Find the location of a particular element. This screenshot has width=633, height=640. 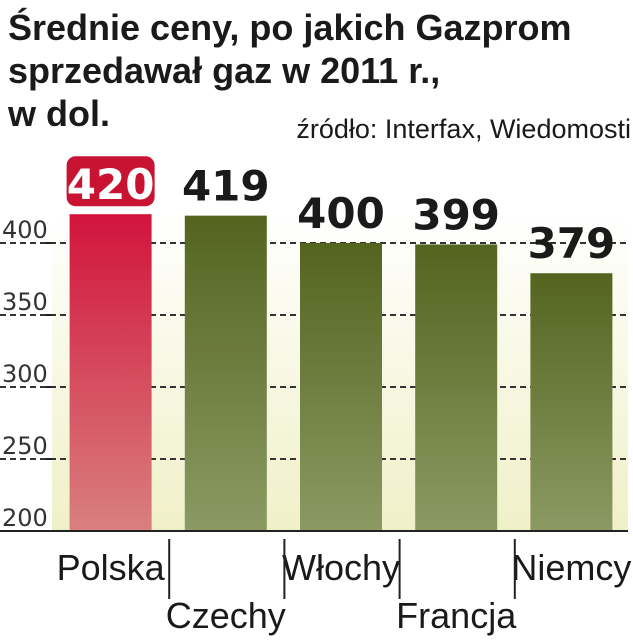

category-label-polska: Polska is located at coordinates (111, 567).